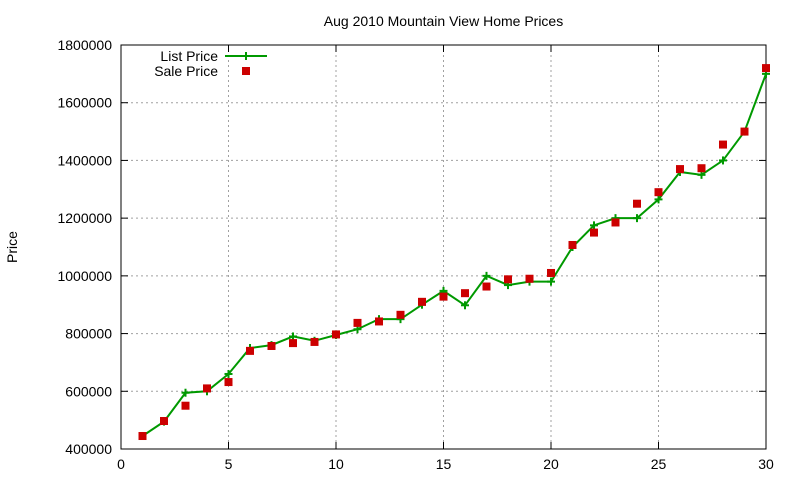 This screenshot has height=480, width=800. What do you see at coordinates (12, 247) in the screenshot?
I see `y-axis-label: Price` at bounding box center [12, 247].